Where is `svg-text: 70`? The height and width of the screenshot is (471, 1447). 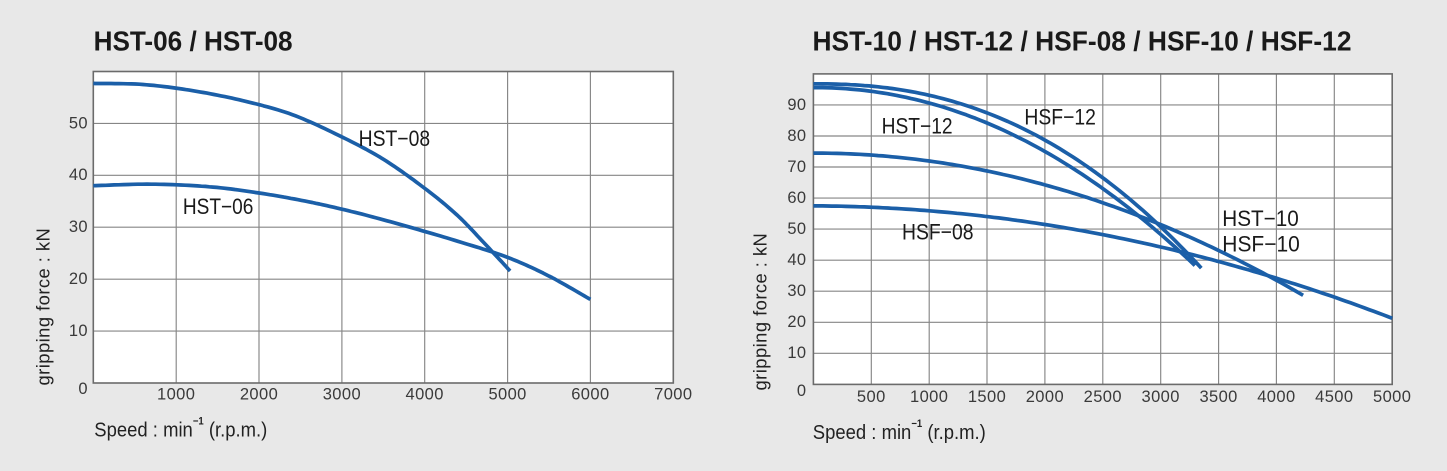
svg-text: 70 is located at coordinates (796, 167).